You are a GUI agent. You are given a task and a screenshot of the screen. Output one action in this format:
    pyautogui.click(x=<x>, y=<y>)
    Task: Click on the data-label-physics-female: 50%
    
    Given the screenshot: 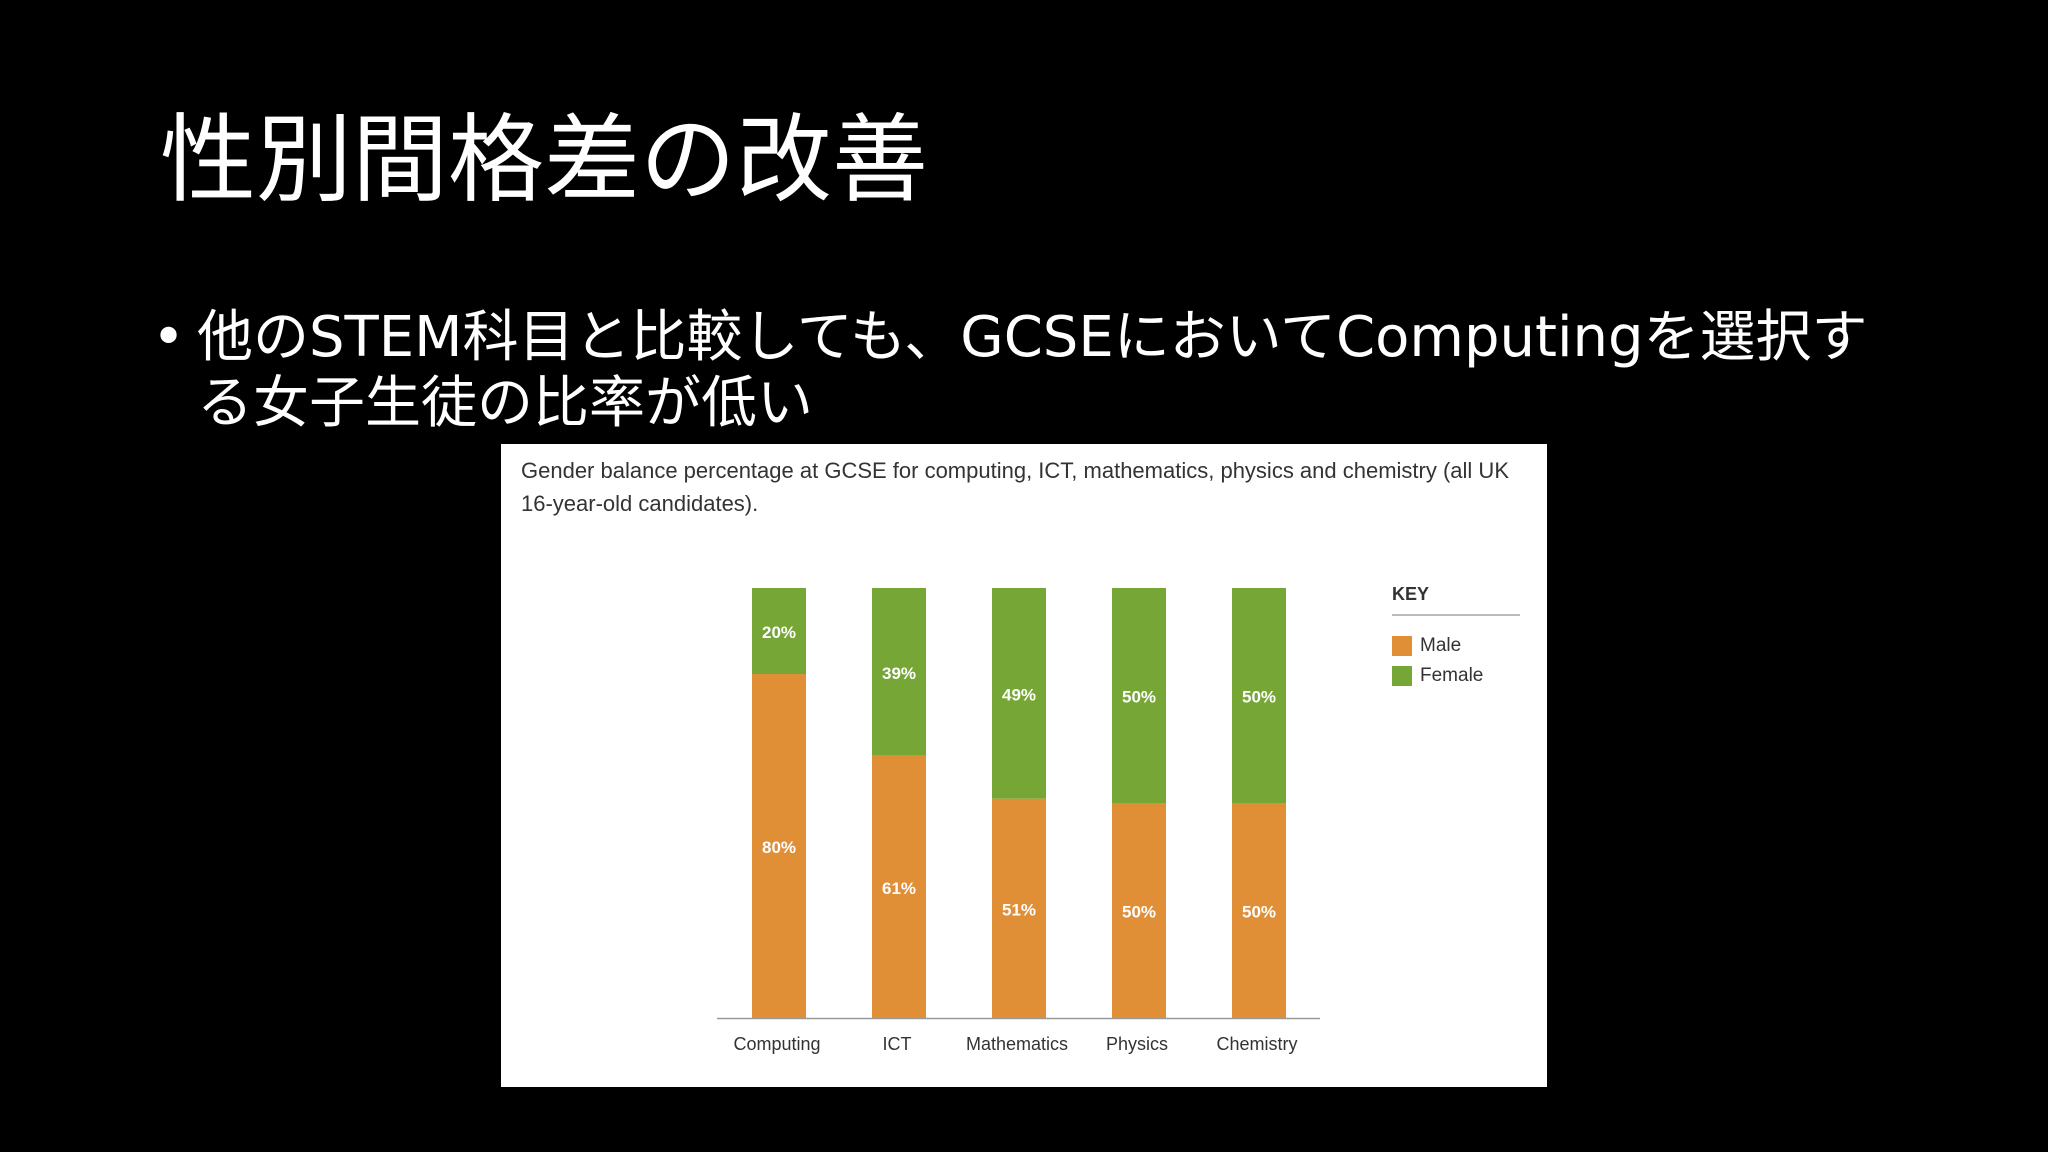 What is the action you would take?
    pyautogui.click(x=1139, y=697)
    